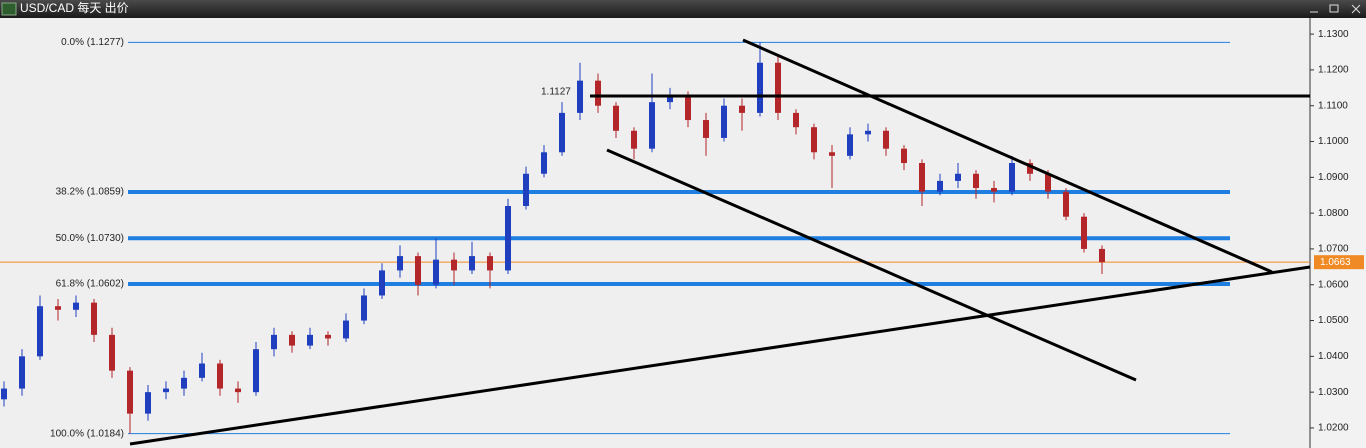 This screenshot has width=1366, height=448. Describe the element at coordinates (90, 284) in the screenshot. I see `fib-label: 61.8% (1.0602)` at that location.